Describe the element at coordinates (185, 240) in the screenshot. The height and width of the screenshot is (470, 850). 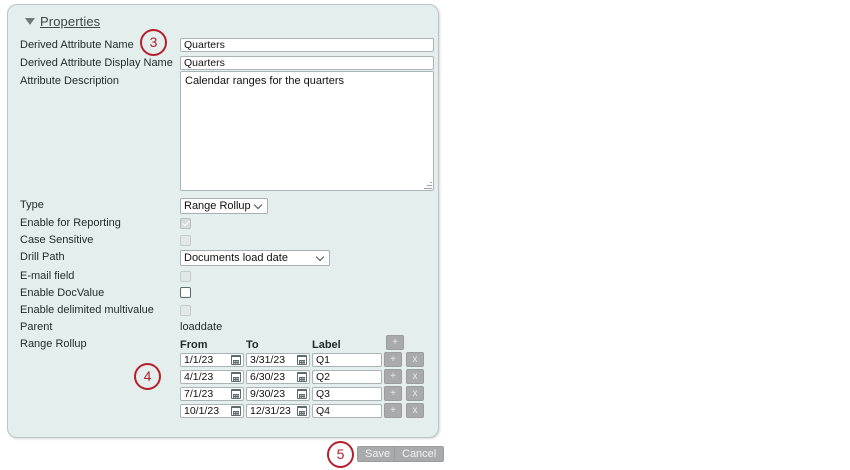
I see `case-sensitive-checkbox` at that location.